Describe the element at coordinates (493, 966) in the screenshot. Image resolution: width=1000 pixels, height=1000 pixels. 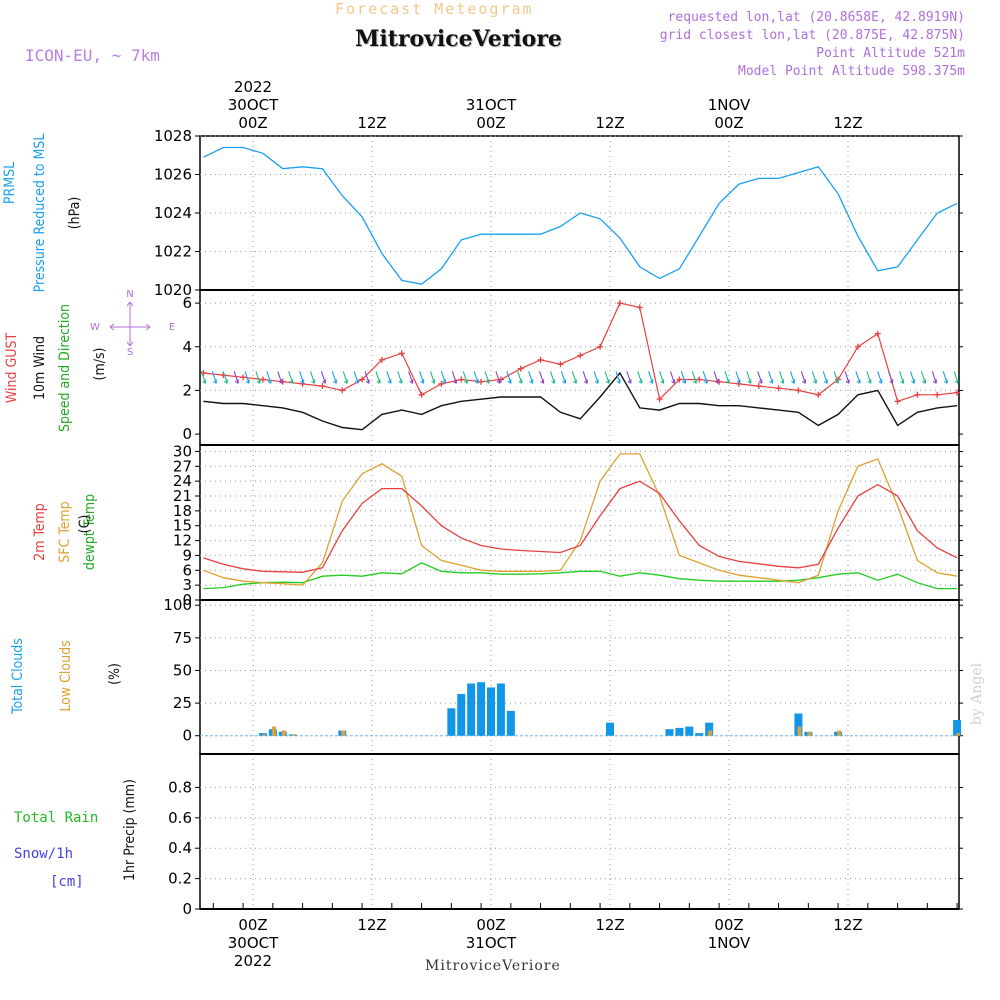
I see `footer-station: MitroviceVeriore` at that location.